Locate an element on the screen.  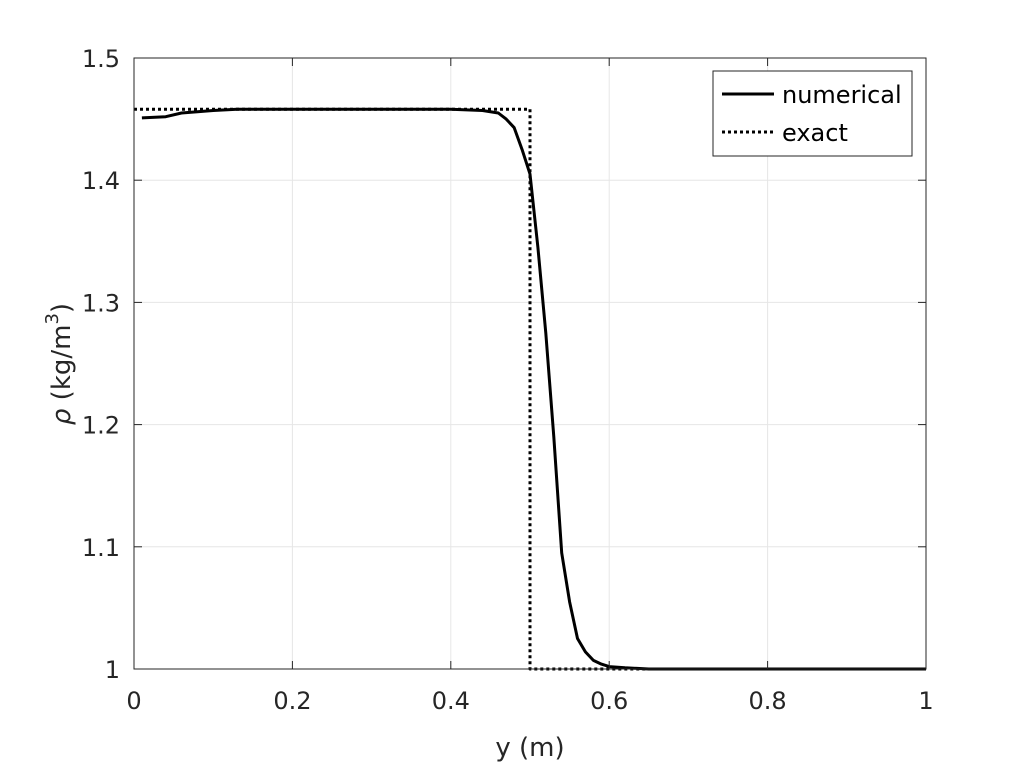
y-axis-label-superscript: 3 is located at coordinates (52, 318).